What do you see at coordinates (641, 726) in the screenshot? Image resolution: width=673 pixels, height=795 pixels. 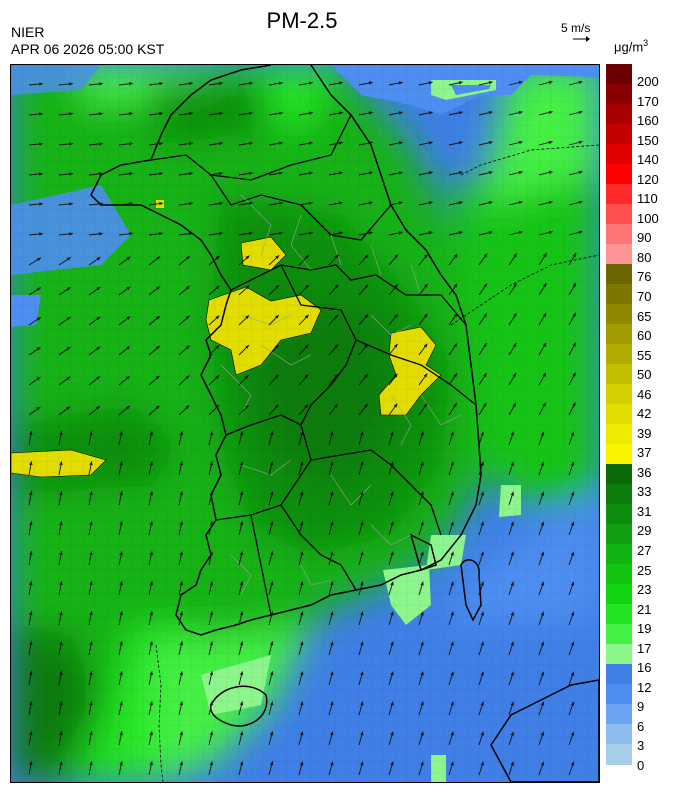 I see `colorbar-label: 6` at bounding box center [641, 726].